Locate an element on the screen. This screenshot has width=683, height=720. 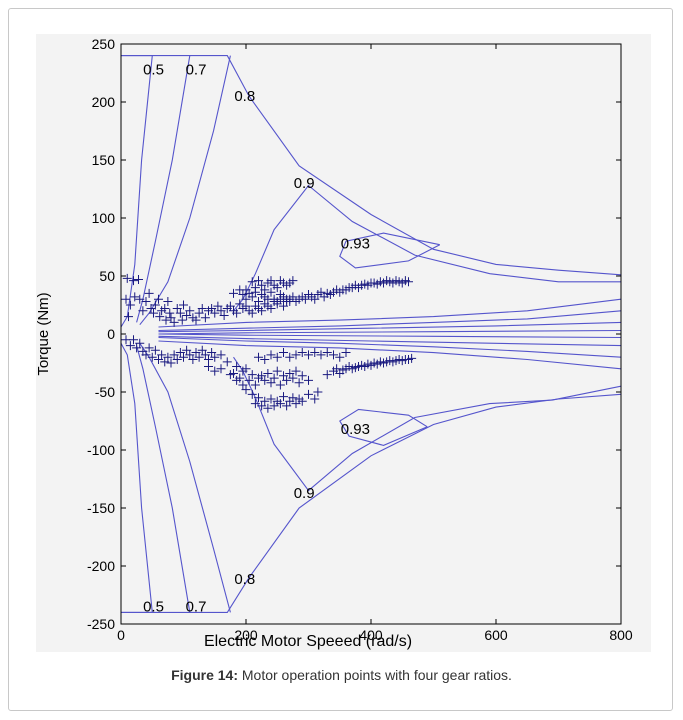
x-tick-label-4: 800 is located at coordinates (621, 635).